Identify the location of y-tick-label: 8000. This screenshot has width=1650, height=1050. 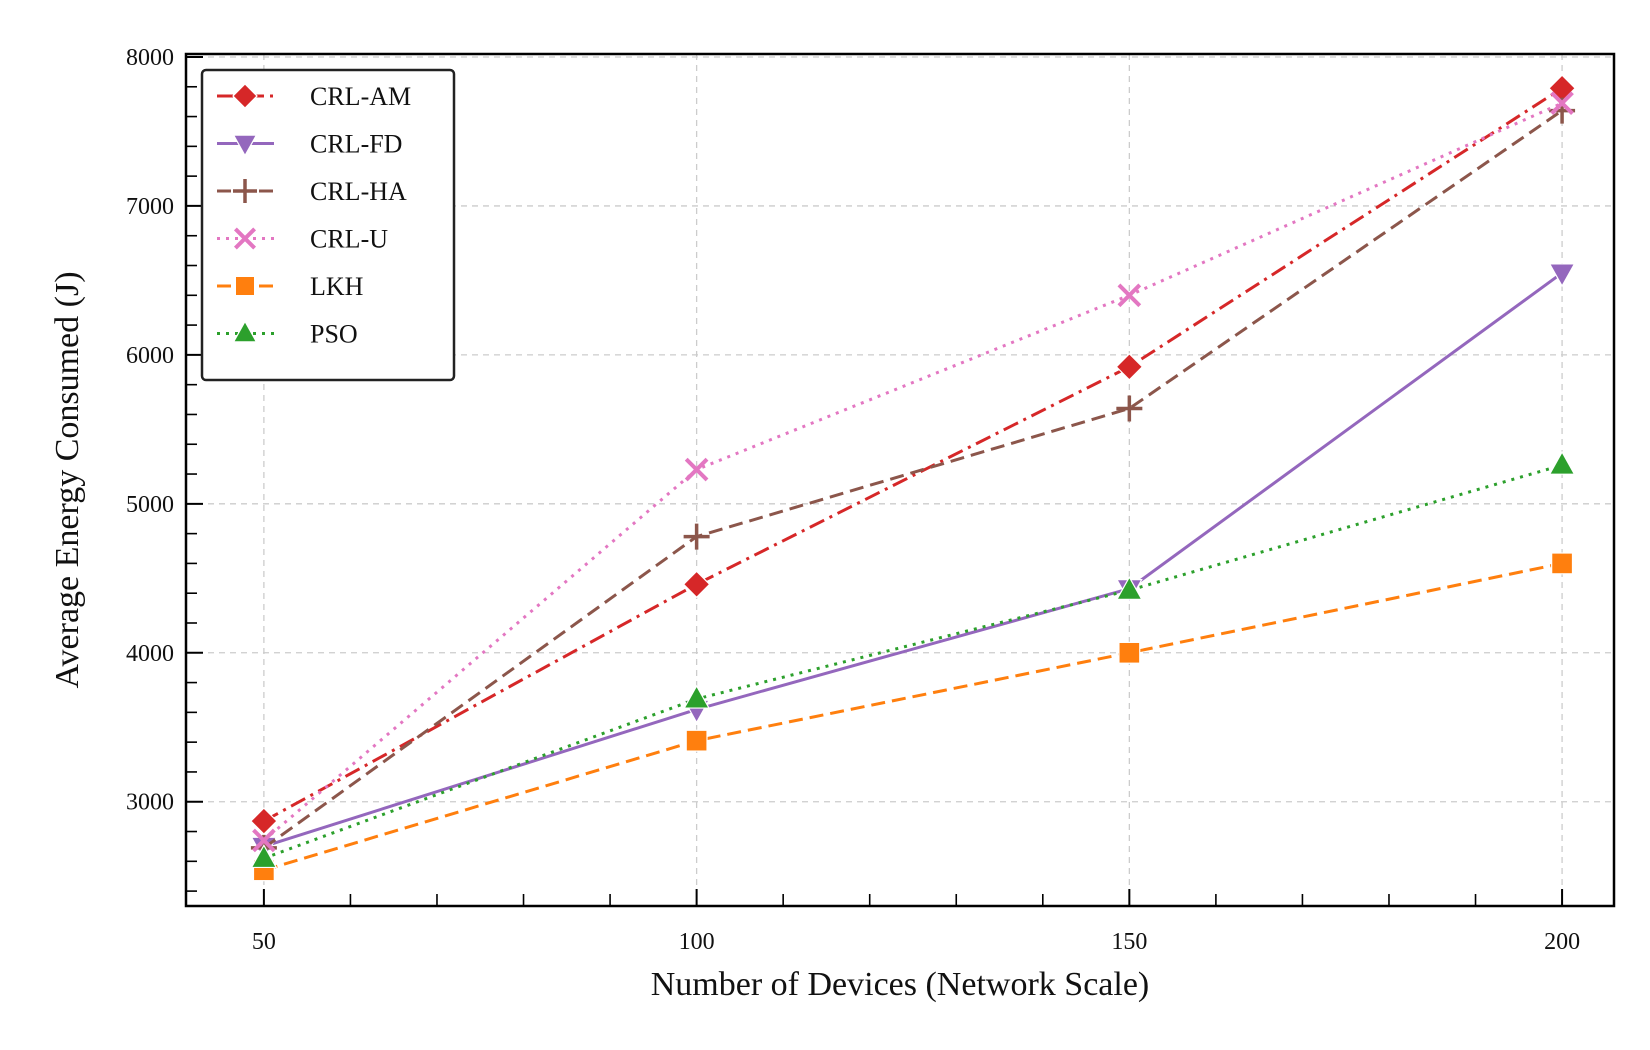
(150, 58).